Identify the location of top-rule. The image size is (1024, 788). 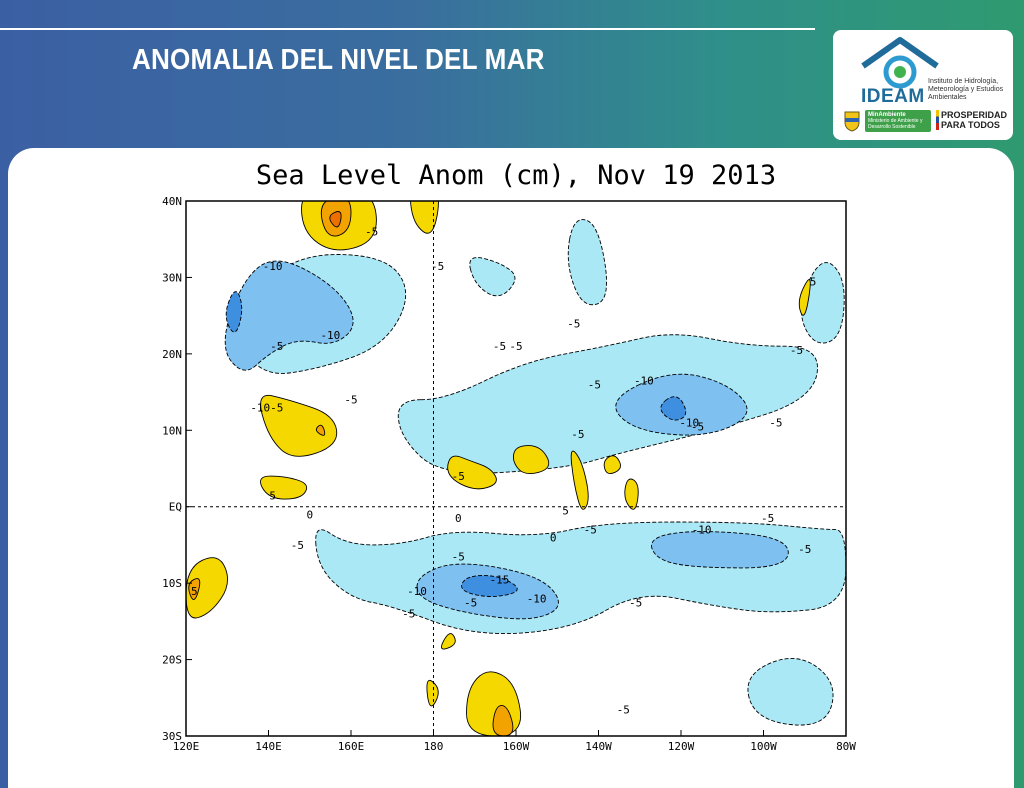
(407, 29).